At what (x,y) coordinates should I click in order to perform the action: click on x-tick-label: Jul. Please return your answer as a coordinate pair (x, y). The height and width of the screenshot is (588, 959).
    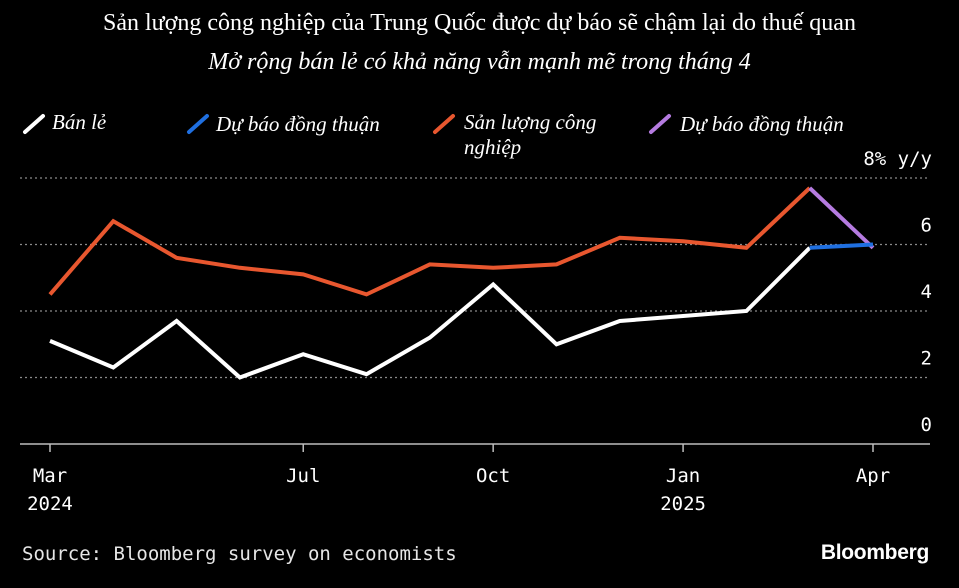
    Looking at the image, I should click on (303, 476).